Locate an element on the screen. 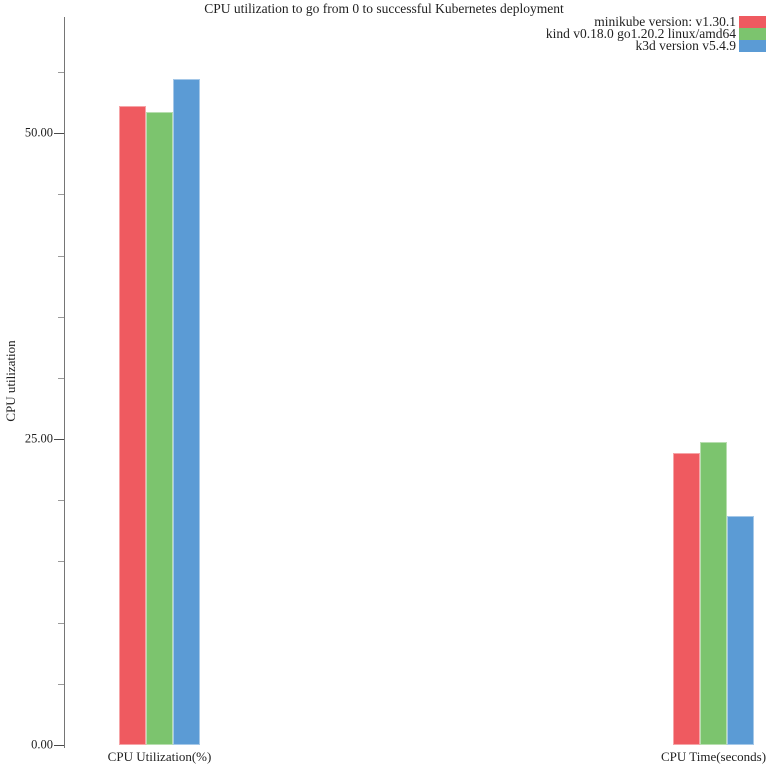 The width and height of the screenshot is (768, 768). y-axis-label: CPU utilization is located at coordinates (10, 381).